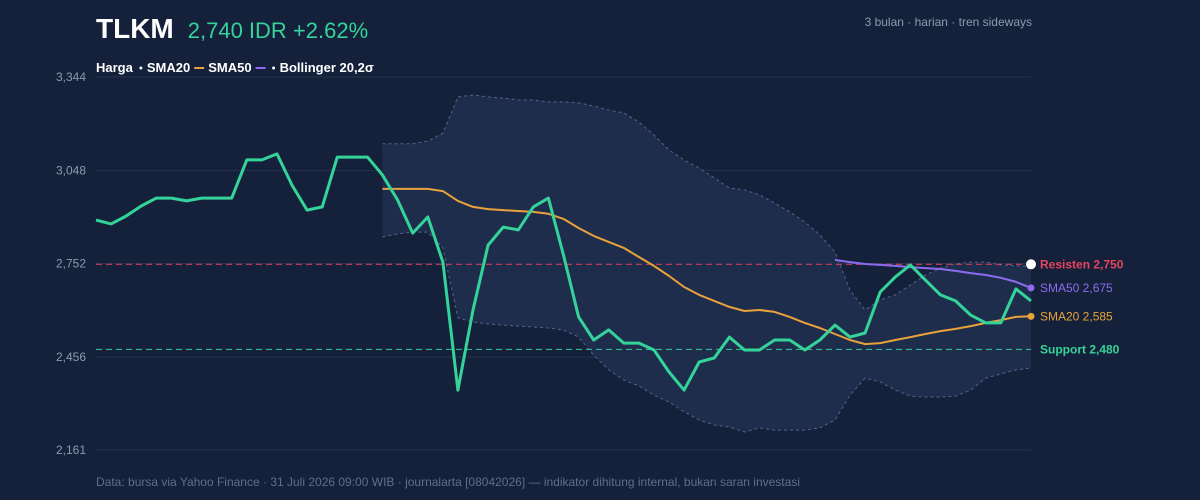 Image resolution: width=1200 pixels, height=500 pixels. I want to click on end-label: SMA20 2,585, so click(1076, 316).